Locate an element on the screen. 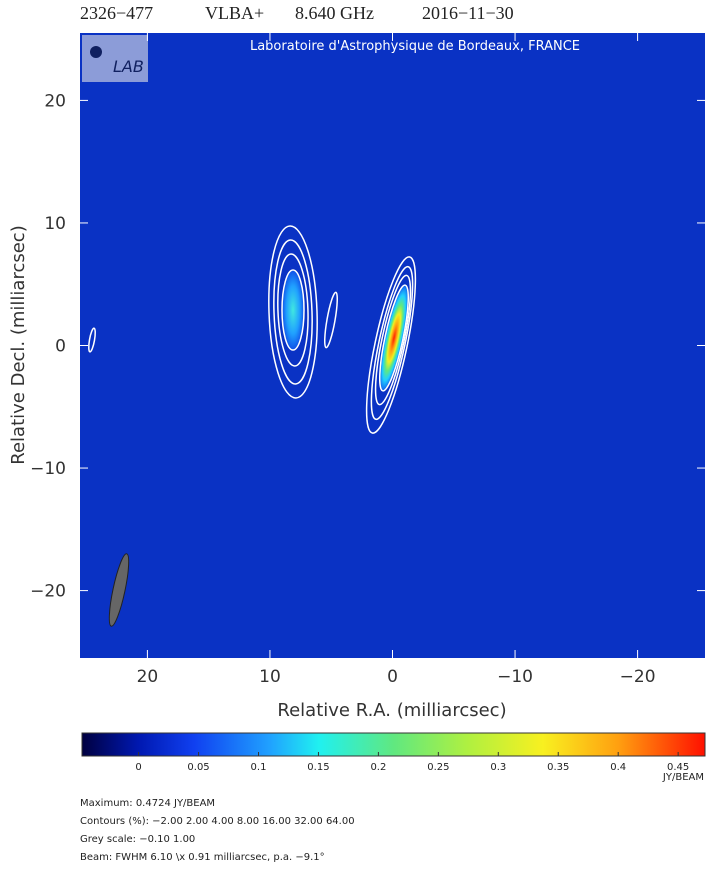  colorbar-tick-label: 0.4 is located at coordinates (618, 767).